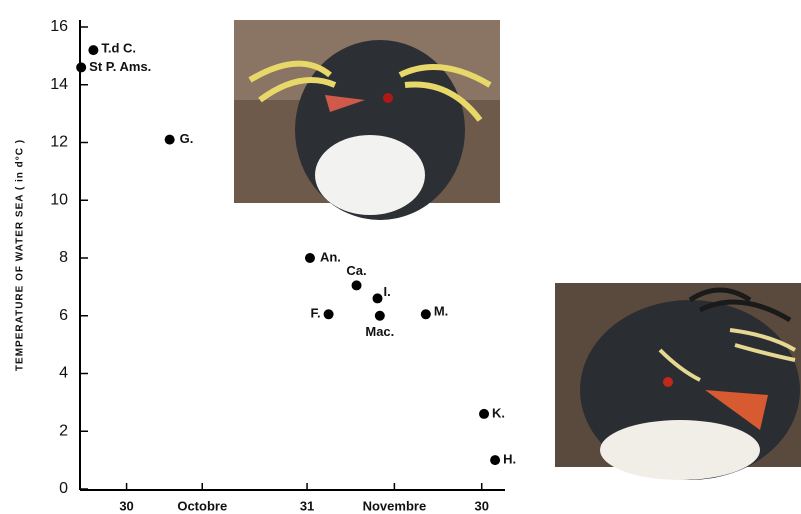 The width and height of the screenshot is (801, 514). Describe the element at coordinates (63, 257) in the screenshot. I see `y-tick-label: 8` at that location.